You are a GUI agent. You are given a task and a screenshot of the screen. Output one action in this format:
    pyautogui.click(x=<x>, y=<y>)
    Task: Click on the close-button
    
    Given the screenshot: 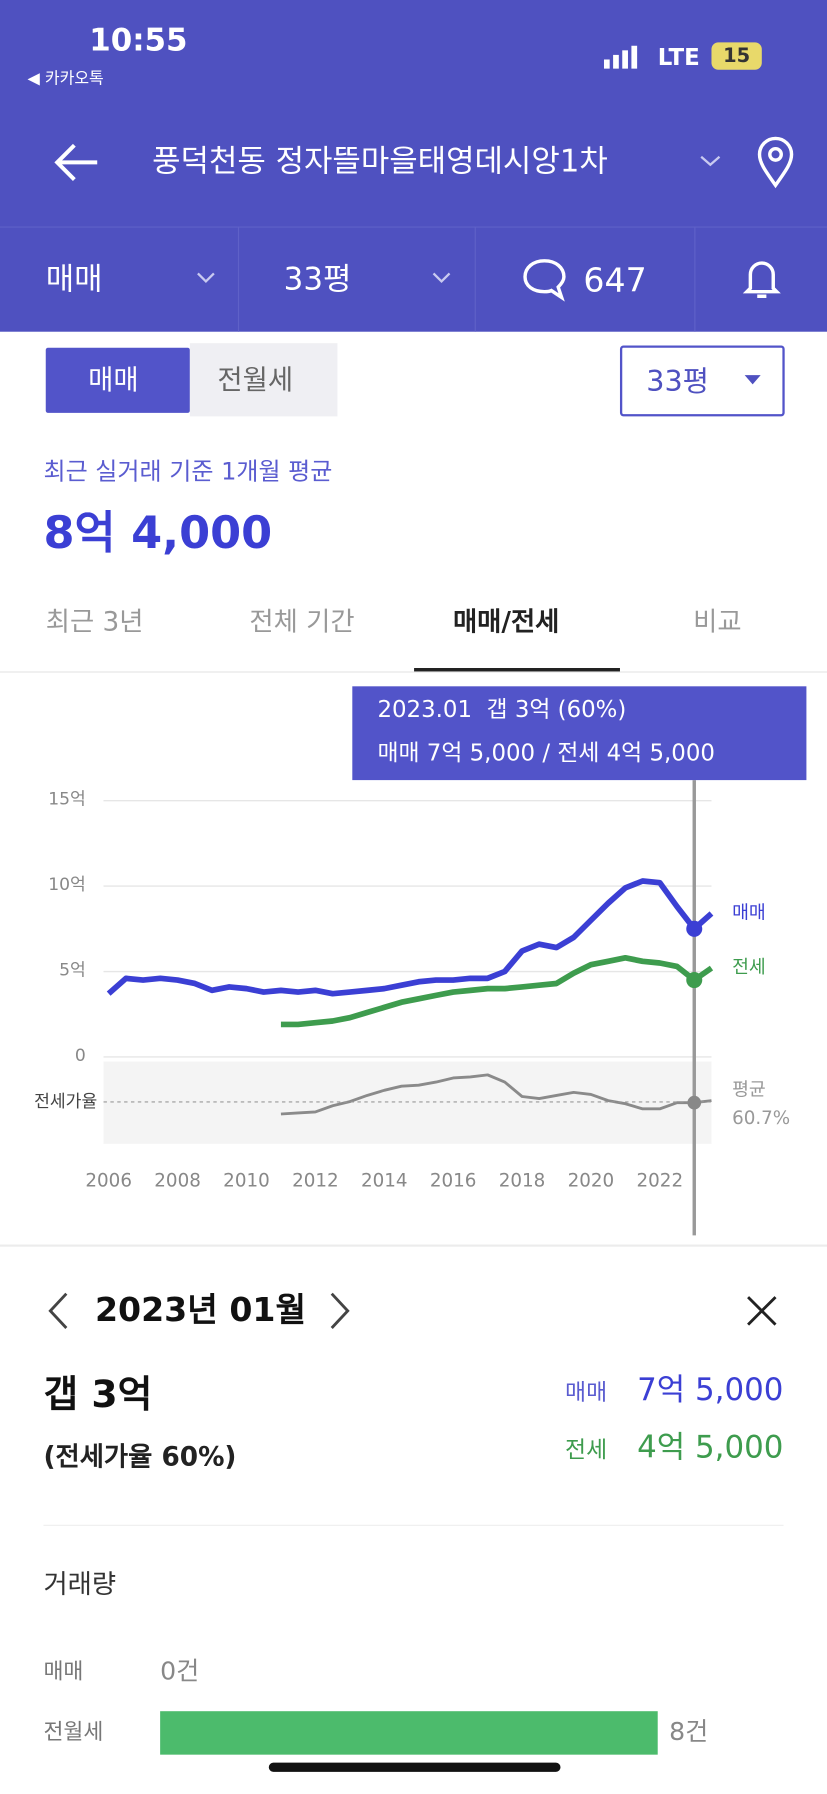 What is the action you would take?
    pyautogui.click(x=762, y=1311)
    